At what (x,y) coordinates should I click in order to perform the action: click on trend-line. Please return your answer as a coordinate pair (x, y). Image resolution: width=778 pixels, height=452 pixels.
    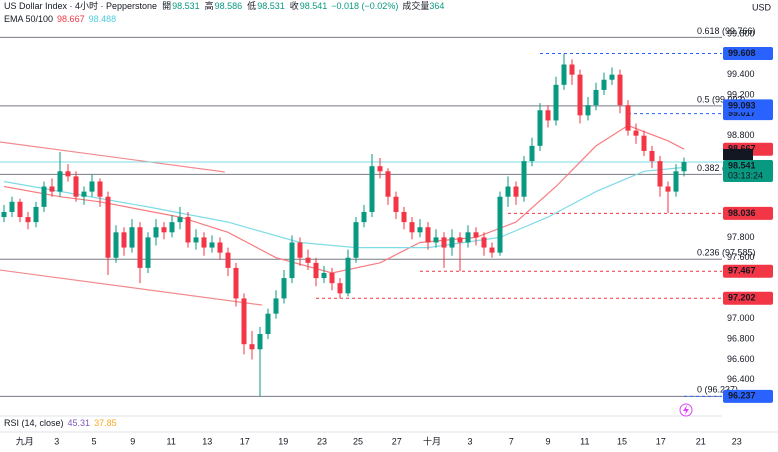
    Looking at the image, I should click on (131, 287).